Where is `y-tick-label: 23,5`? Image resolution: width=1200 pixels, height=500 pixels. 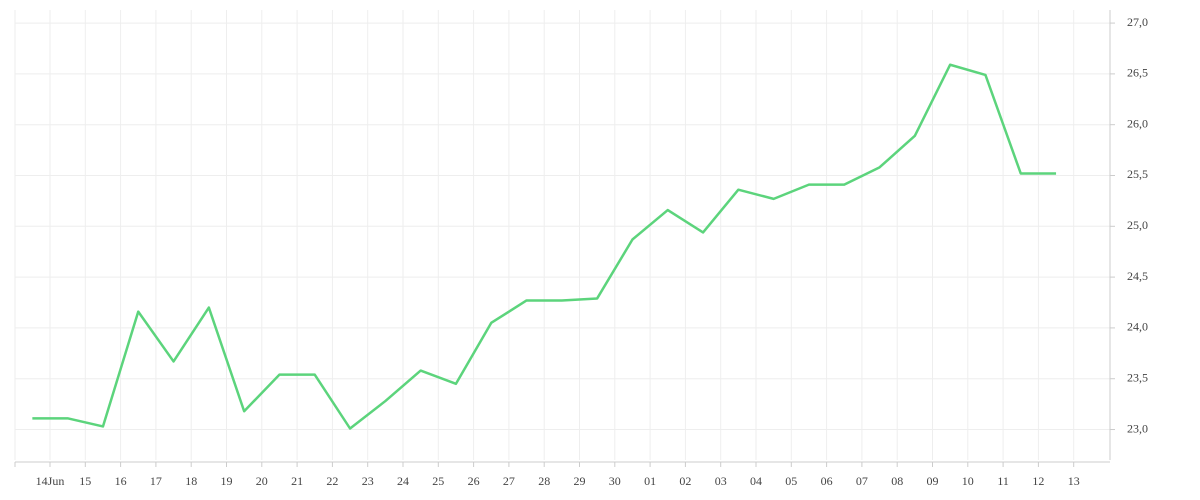 y-tick-label: 23,5 is located at coordinates (1137, 377).